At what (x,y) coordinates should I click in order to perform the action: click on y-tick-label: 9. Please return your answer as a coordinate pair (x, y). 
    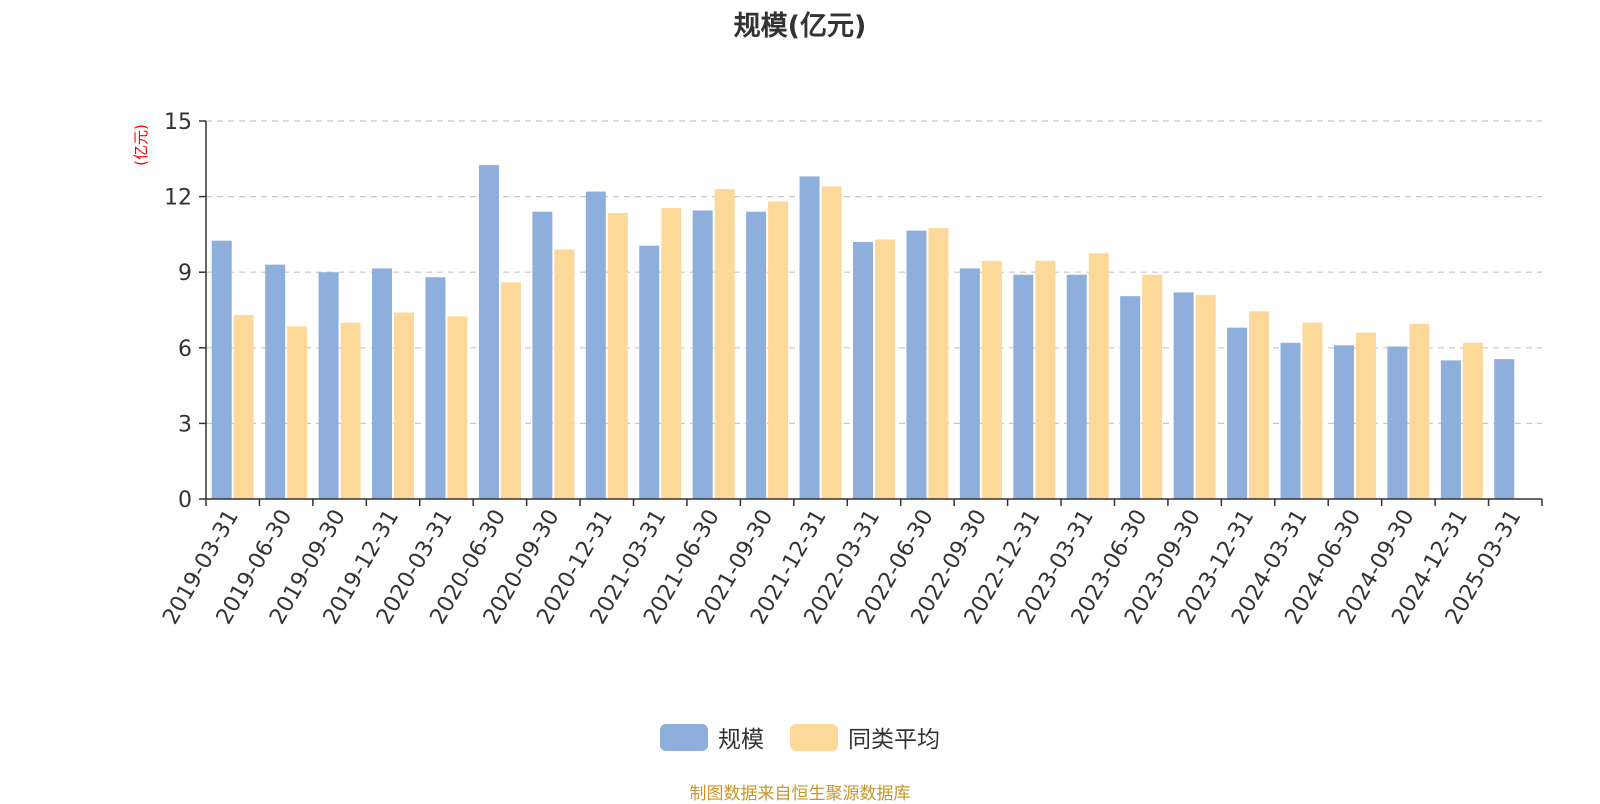
    Looking at the image, I should click on (185, 273).